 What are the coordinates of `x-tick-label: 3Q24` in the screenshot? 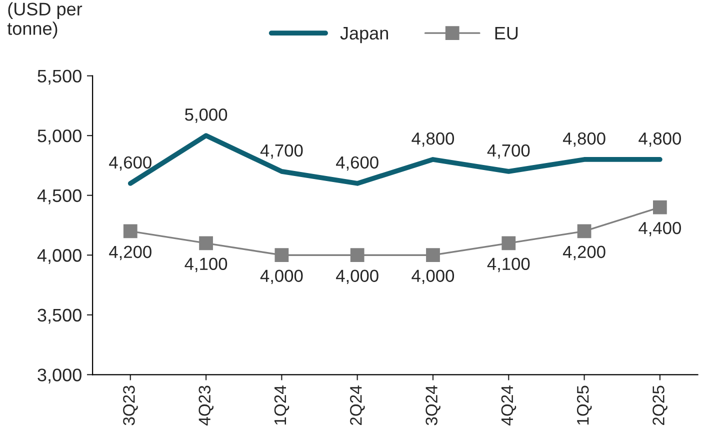 It's located at (433, 406).